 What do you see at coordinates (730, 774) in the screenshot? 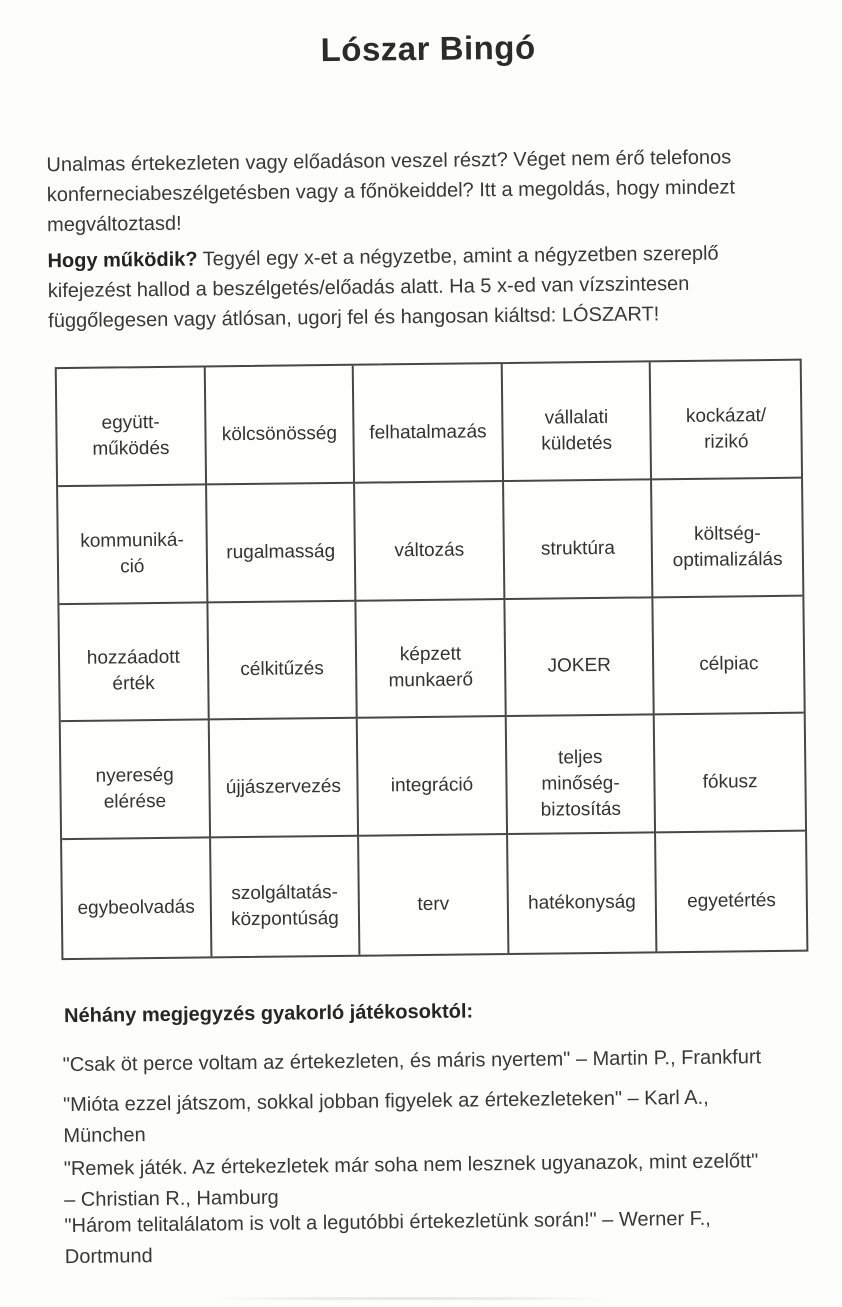
I see `bingo-cell-r4c5: fókusz` at bounding box center [730, 774].